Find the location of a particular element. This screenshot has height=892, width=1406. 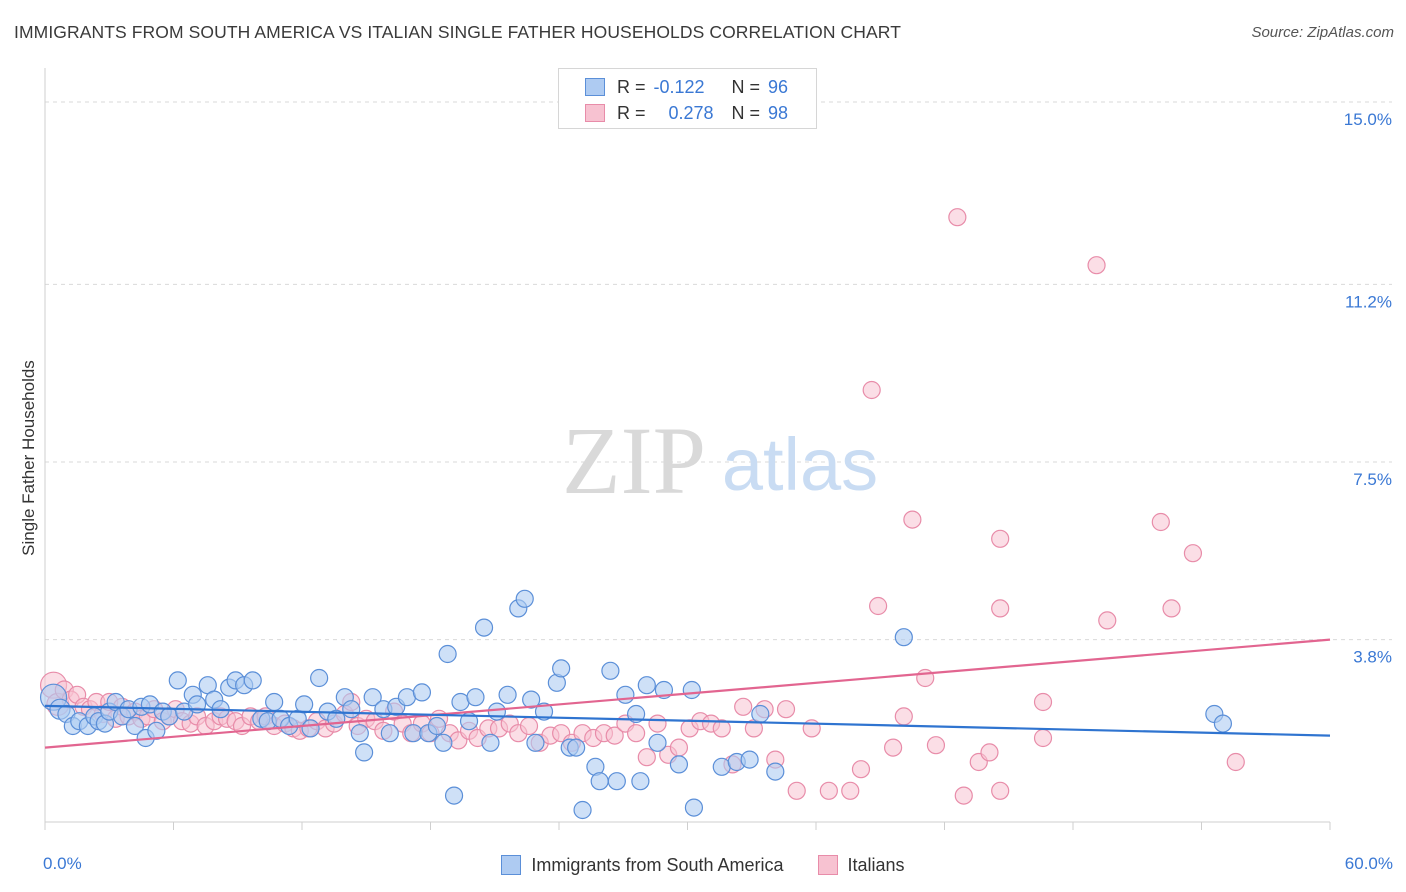

legend-label-italians: Italians is located at coordinates (876, 864).